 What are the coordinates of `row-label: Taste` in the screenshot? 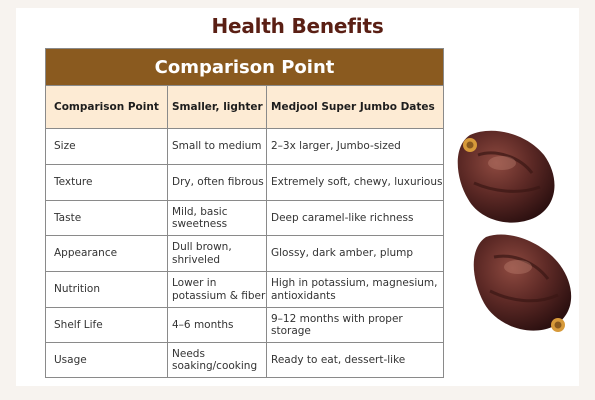 It's located at (107, 218).